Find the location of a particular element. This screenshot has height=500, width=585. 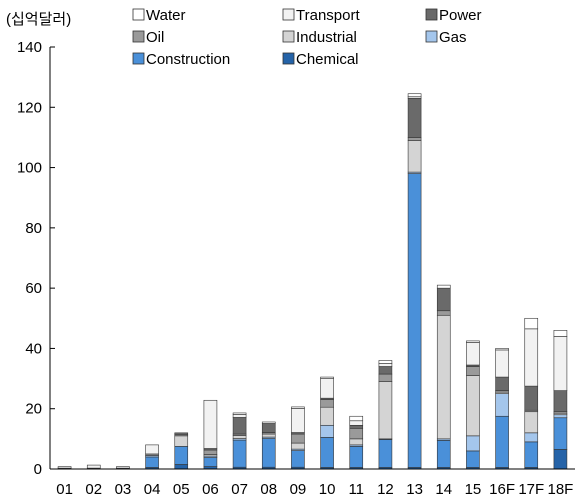

x-tick-label: 13 is located at coordinates (414, 489).